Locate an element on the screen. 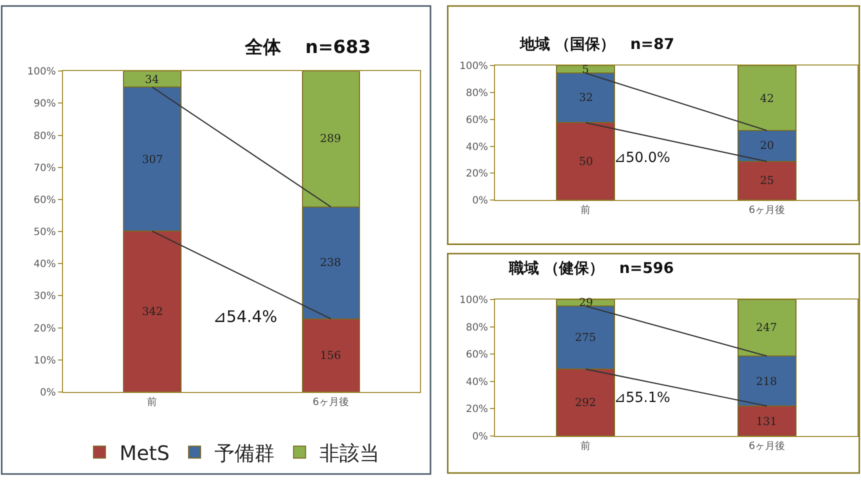  annotation: 342 is located at coordinates (152, 311).